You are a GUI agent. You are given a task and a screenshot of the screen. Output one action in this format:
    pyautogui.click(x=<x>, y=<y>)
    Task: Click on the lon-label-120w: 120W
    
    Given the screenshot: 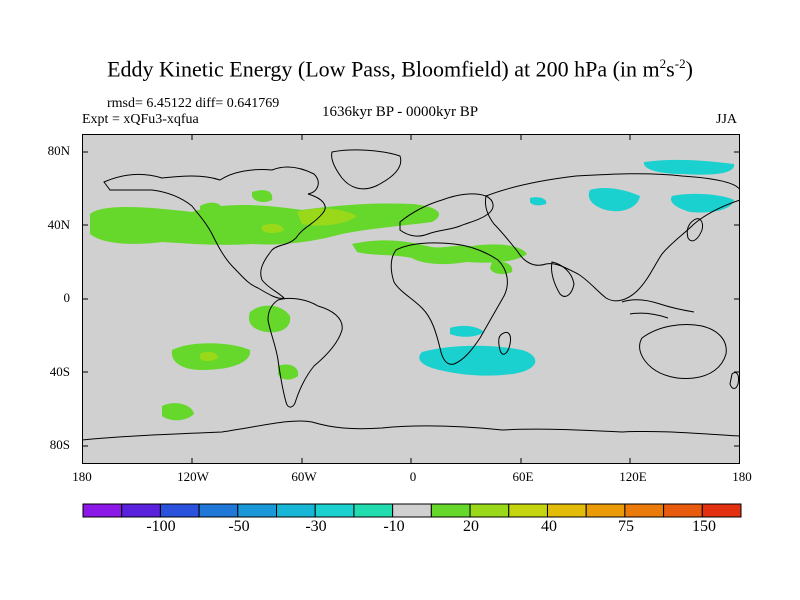 What is the action you would take?
    pyautogui.click(x=193, y=476)
    